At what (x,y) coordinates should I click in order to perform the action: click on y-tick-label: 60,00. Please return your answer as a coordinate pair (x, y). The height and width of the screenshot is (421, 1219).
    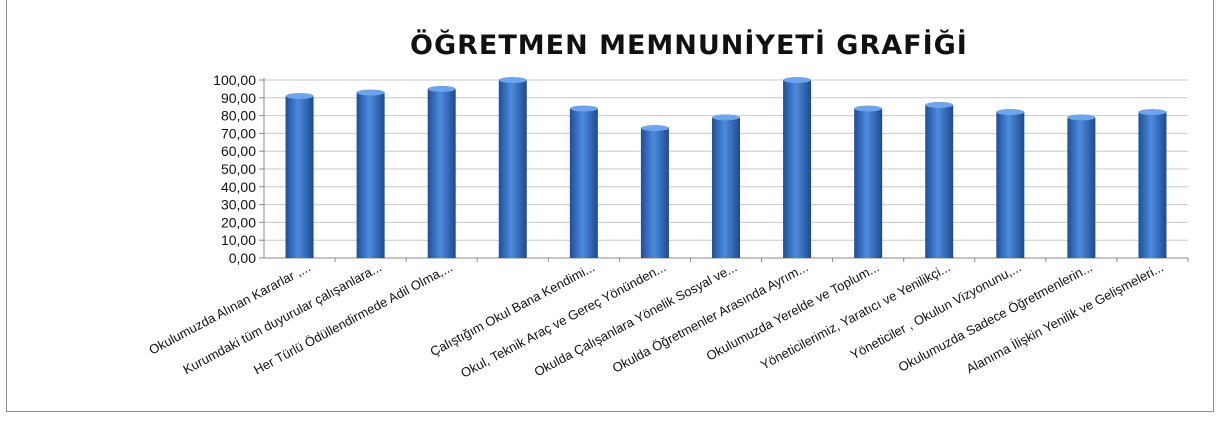
    Looking at the image, I should click on (238, 151).